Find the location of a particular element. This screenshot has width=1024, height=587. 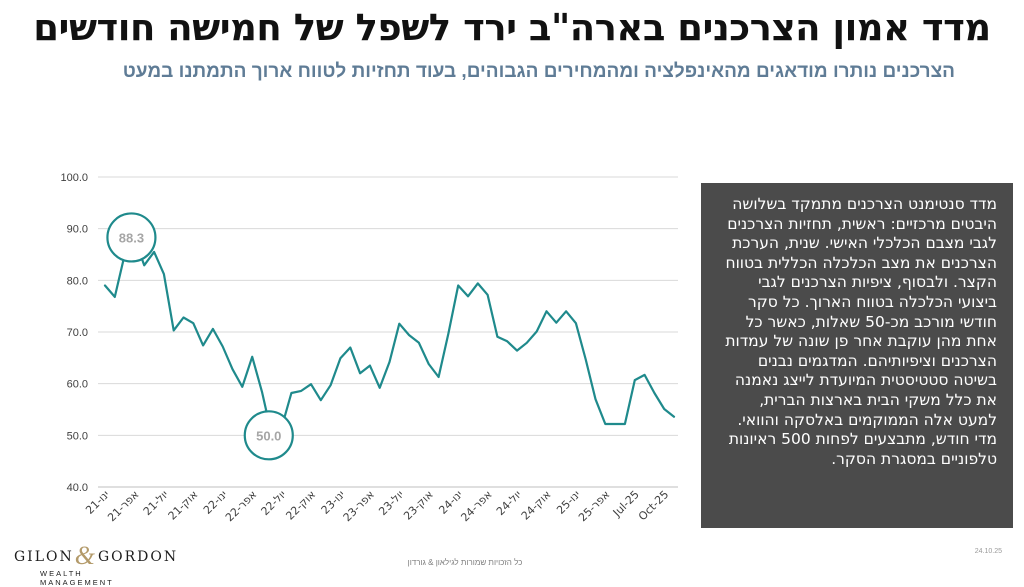

y-tick-label: 80.0 is located at coordinates (77, 281).